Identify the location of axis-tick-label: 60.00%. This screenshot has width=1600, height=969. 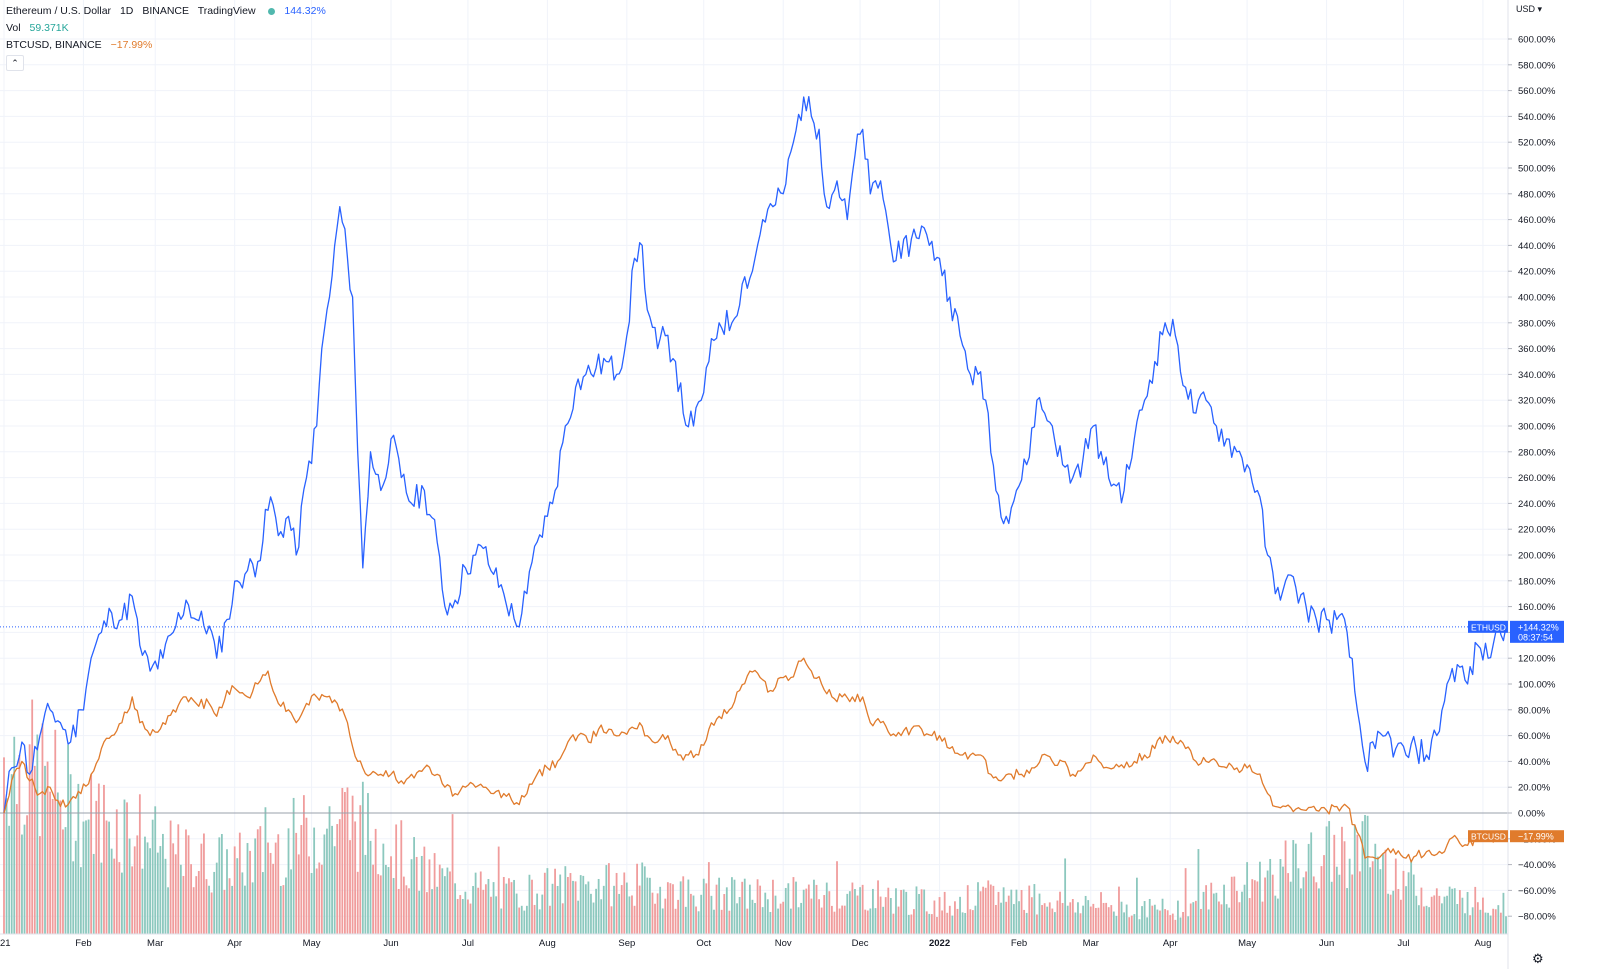
(1534, 736).